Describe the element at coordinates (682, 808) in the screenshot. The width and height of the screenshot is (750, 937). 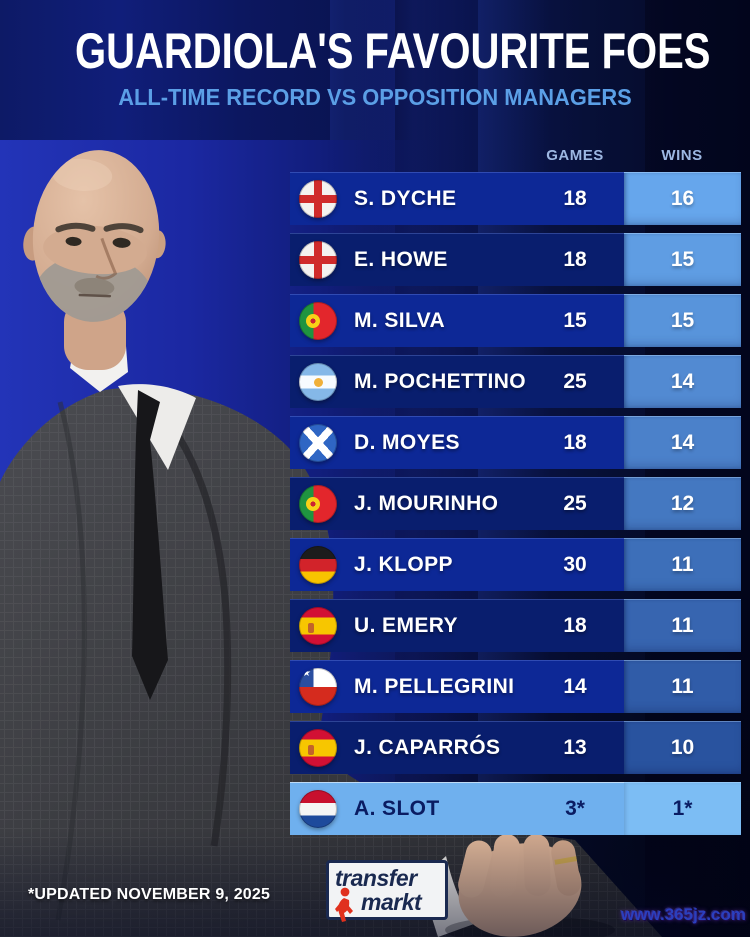
I see `wins-value: 1*` at that location.